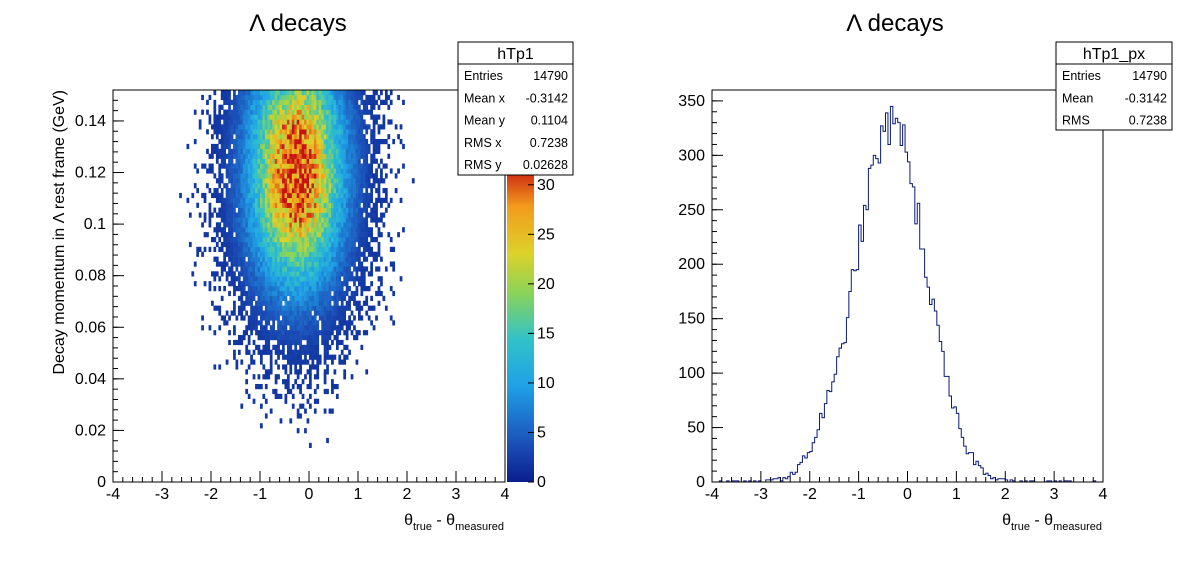  What do you see at coordinates (485, 98) in the screenshot?
I see `left-stats-label: Mean x` at bounding box center [485, 98].